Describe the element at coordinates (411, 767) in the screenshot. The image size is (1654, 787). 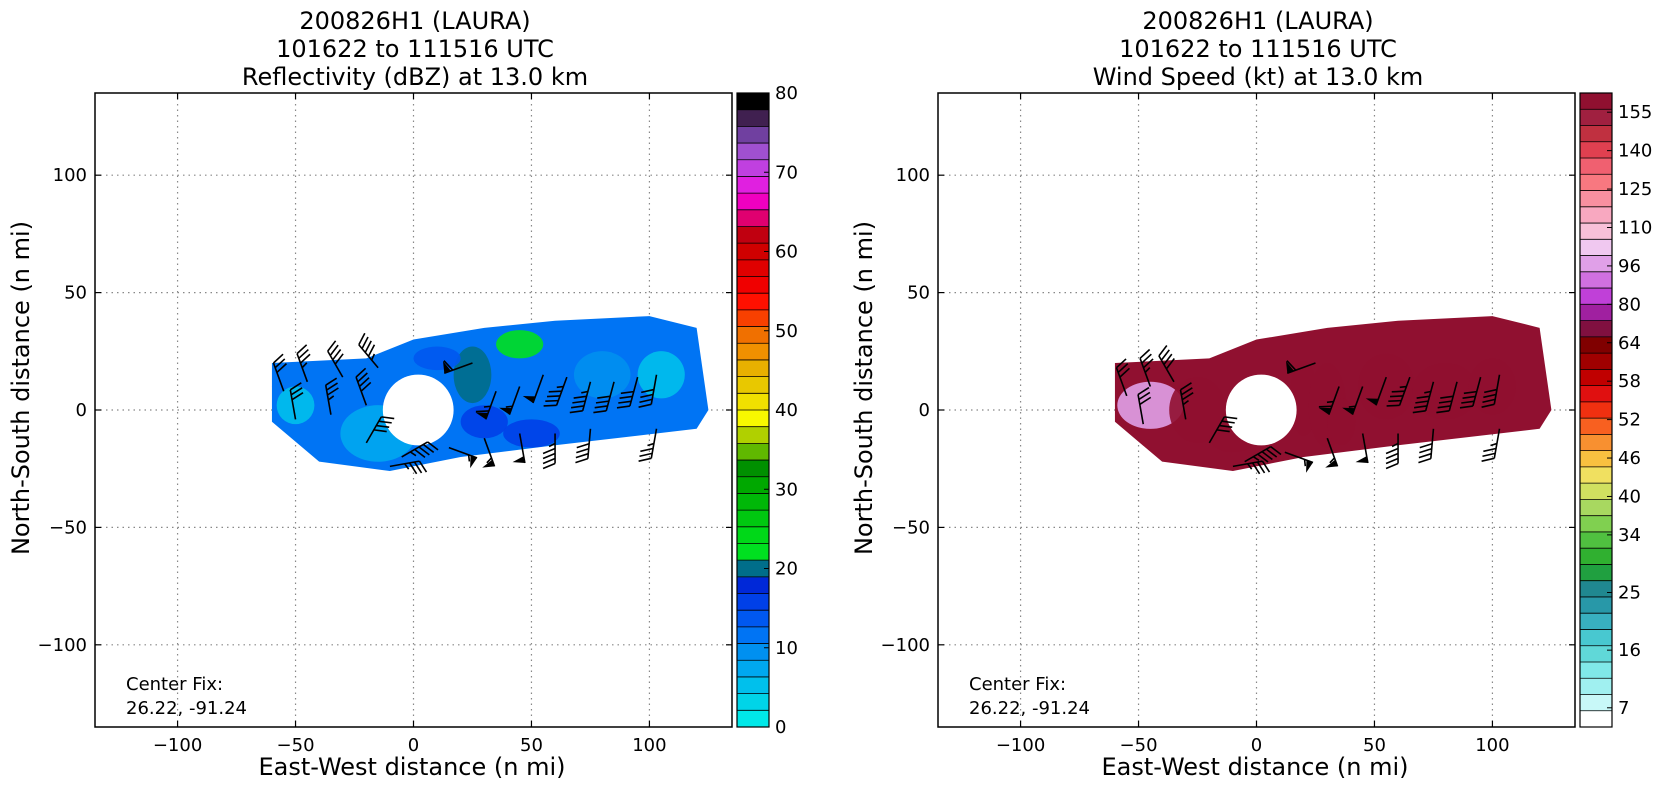
I see `x-axis-label: East-West distance (n mi)` at that location.